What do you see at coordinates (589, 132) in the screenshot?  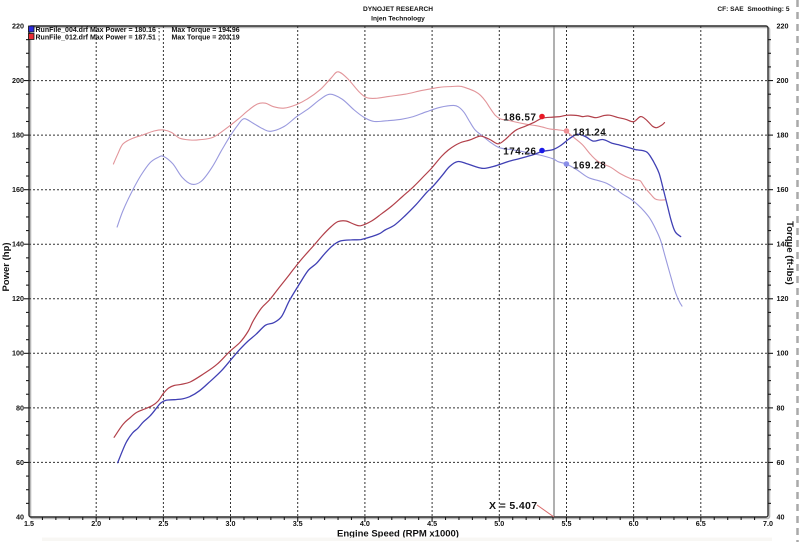 I see `svg-text: 181.24` at bounding box center [589, 132].